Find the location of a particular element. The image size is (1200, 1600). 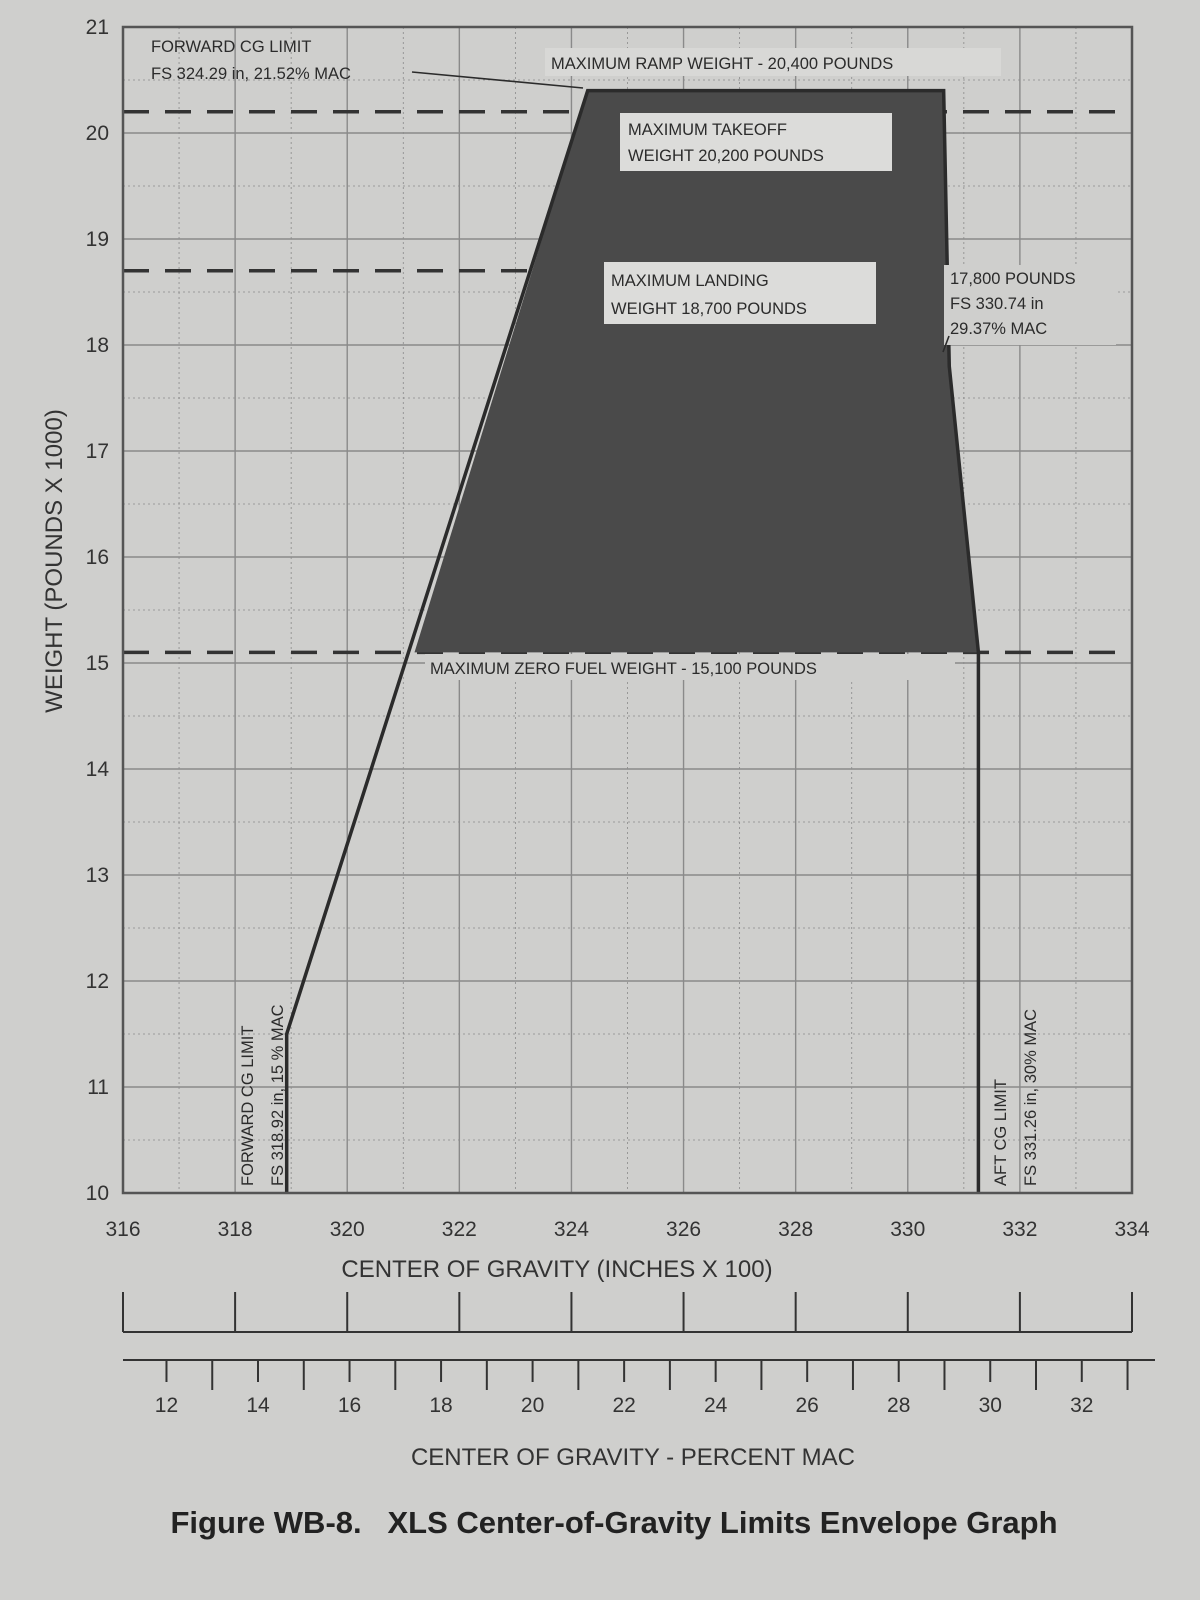

y-tick-label: 18 is located at coordinates (97, 345).